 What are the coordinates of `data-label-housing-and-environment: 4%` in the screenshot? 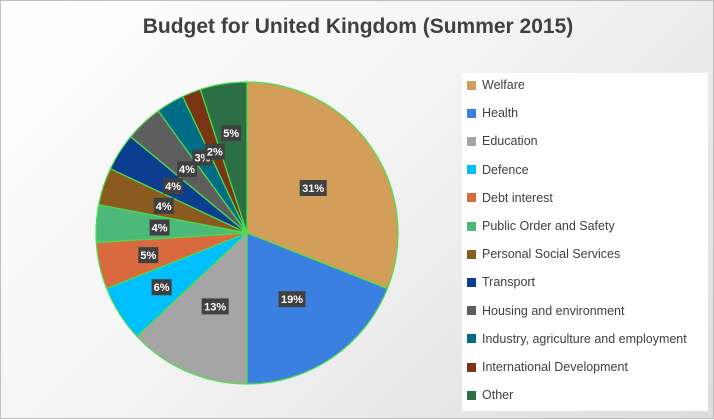 It's located at (187, 169).